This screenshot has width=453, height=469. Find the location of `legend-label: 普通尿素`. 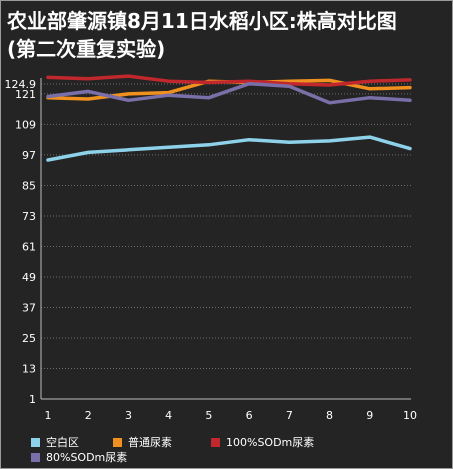

legend-label: 普通尿素 is located at coordinates (150, 442).